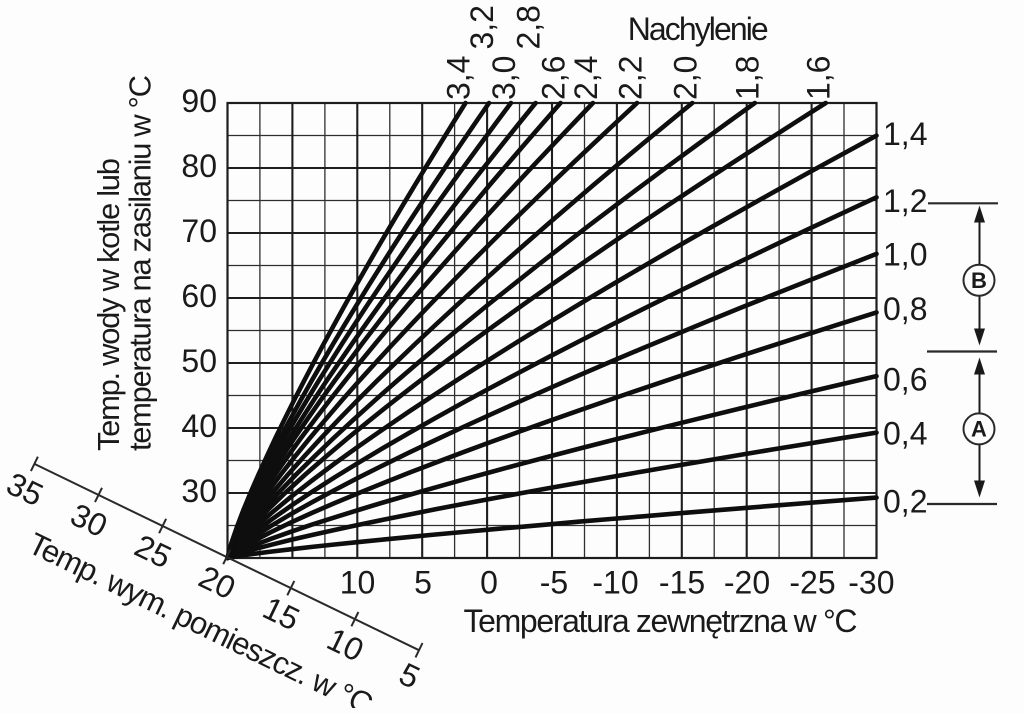 The image size is (1024, 713). What do you see at coordinates (905, 380) in the screenshot?
I see `svg-text: 0,6` at bounding box center [905, 380].